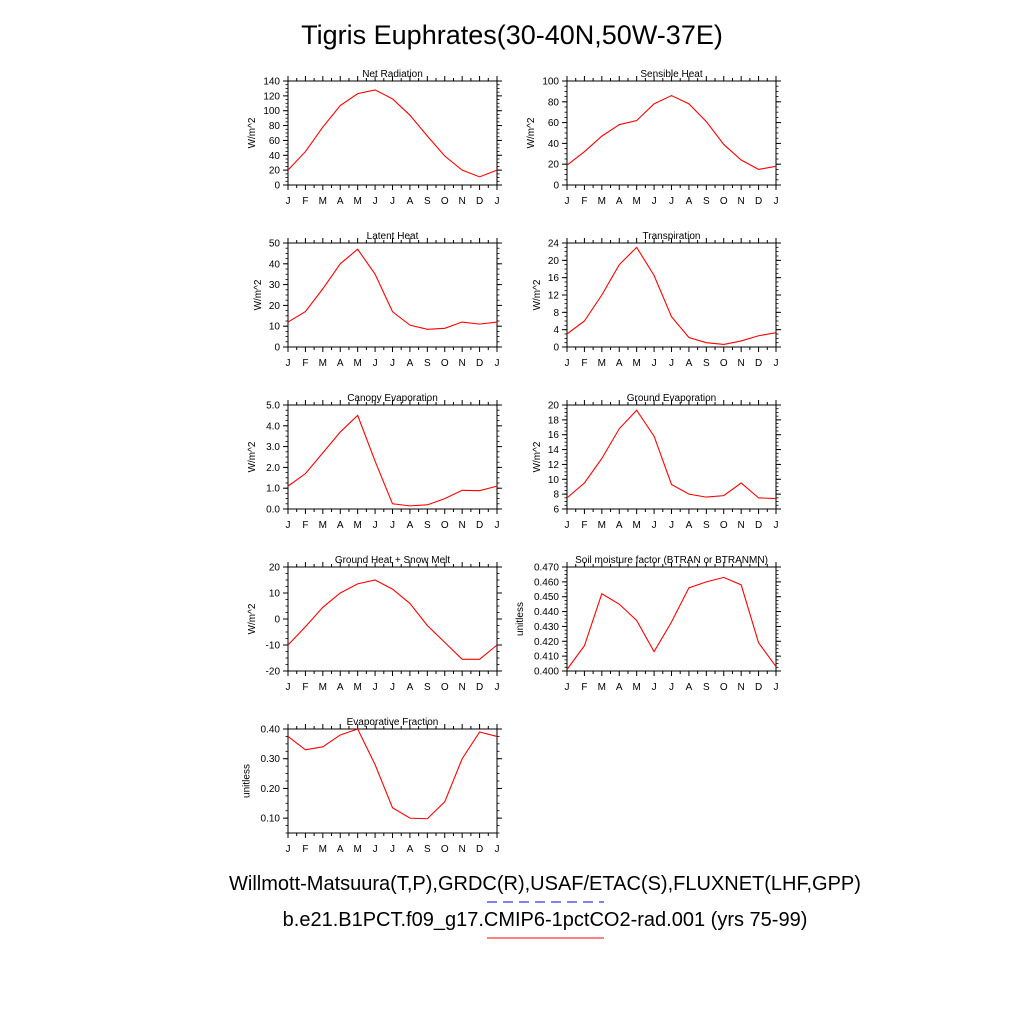 The height and width of the screenshot is (1024, 1024). What do you see at coordinates (271, 96) in the screenshot?
I see `y-tick-label: 120` at bounding box center [271, 96].